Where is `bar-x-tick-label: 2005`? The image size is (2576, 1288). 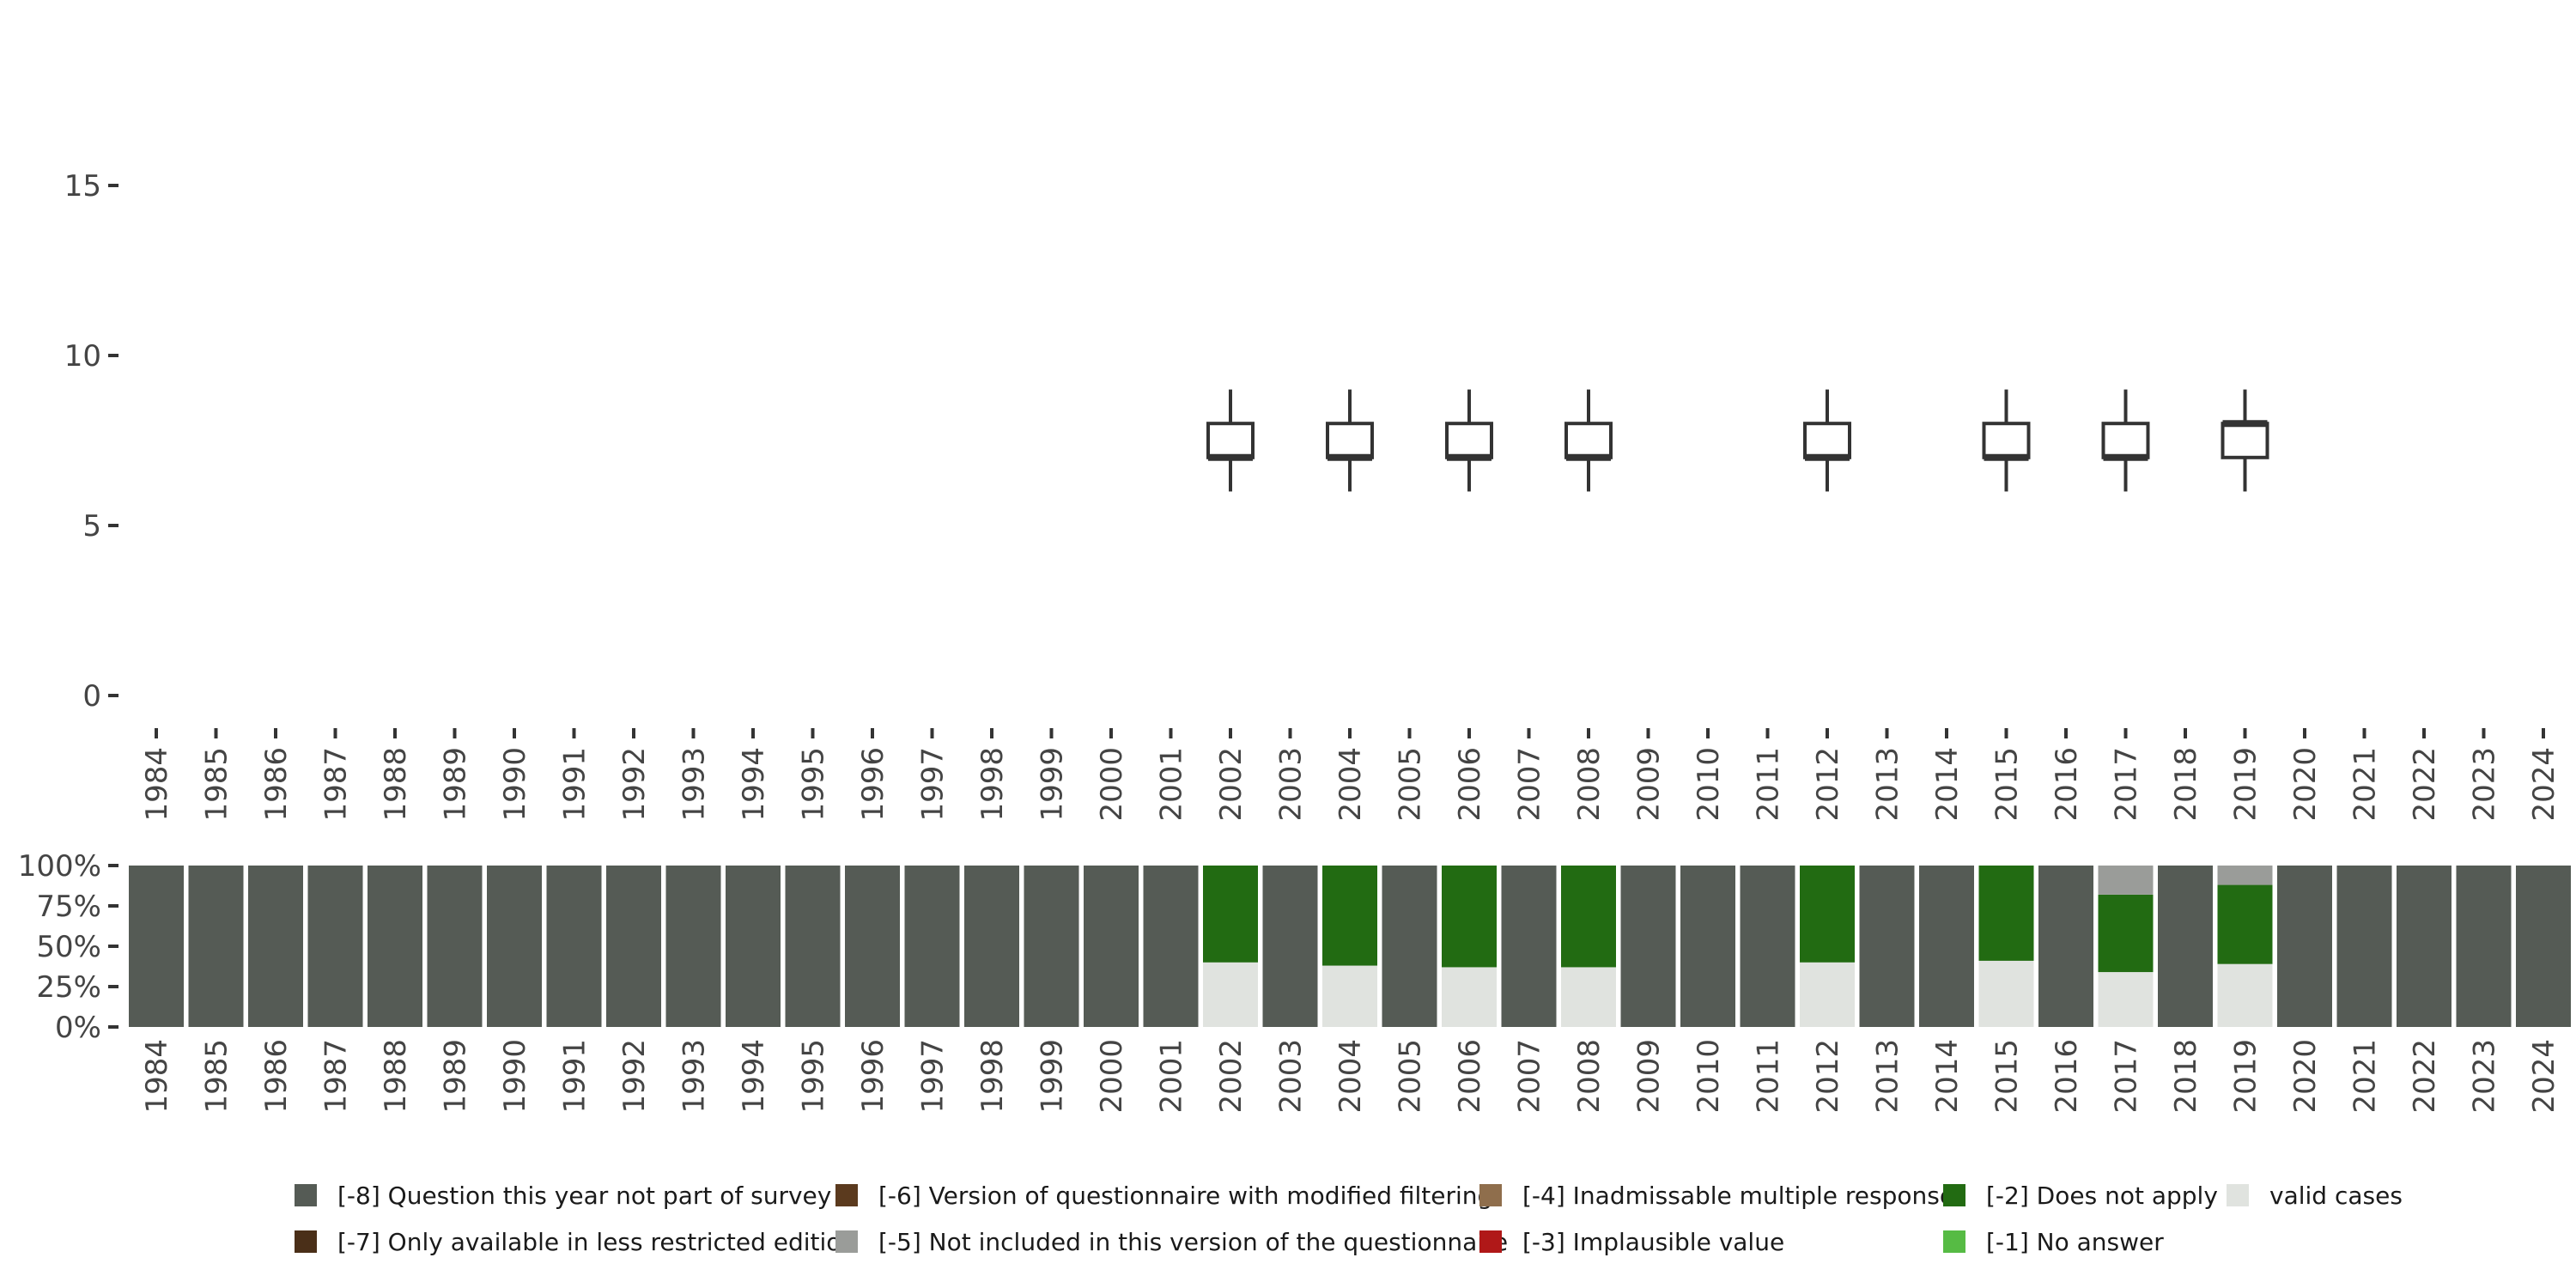 bar-x-tick-label: 2005 is located at coordinates (1411, 1076).